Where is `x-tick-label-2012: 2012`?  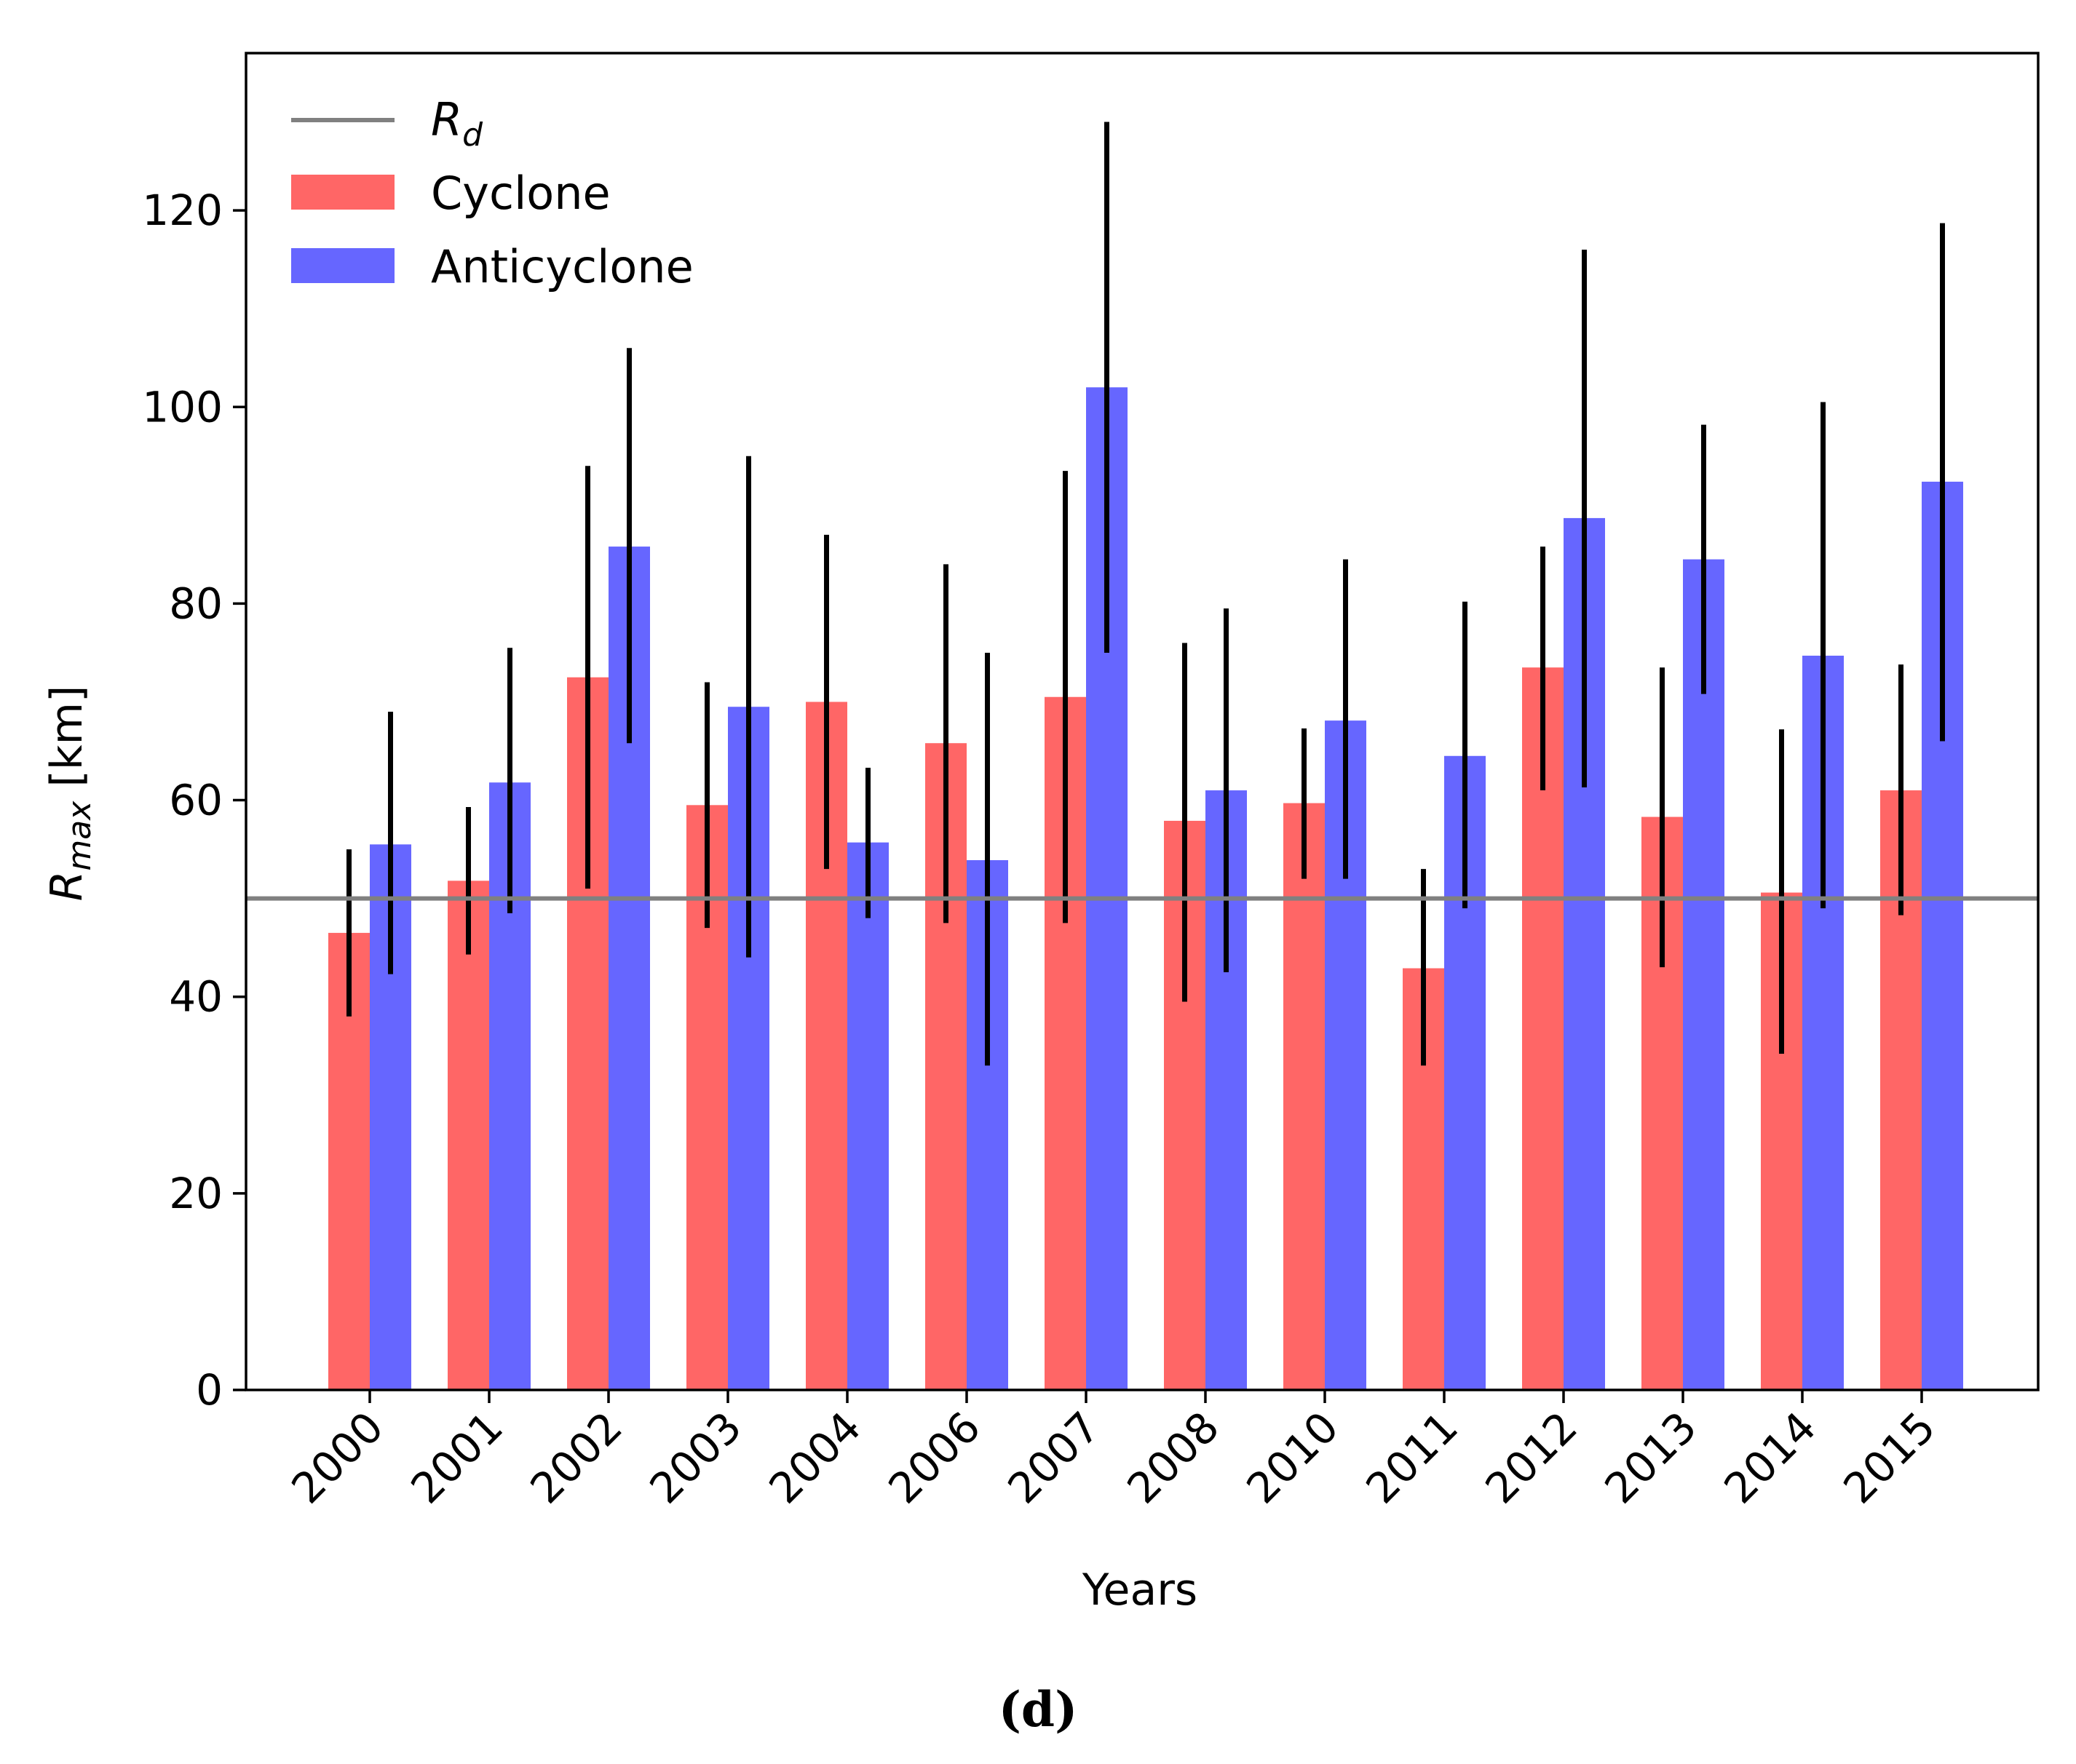 x-tick-label-2012: 2012 is located at coordinates (1530, 1457).